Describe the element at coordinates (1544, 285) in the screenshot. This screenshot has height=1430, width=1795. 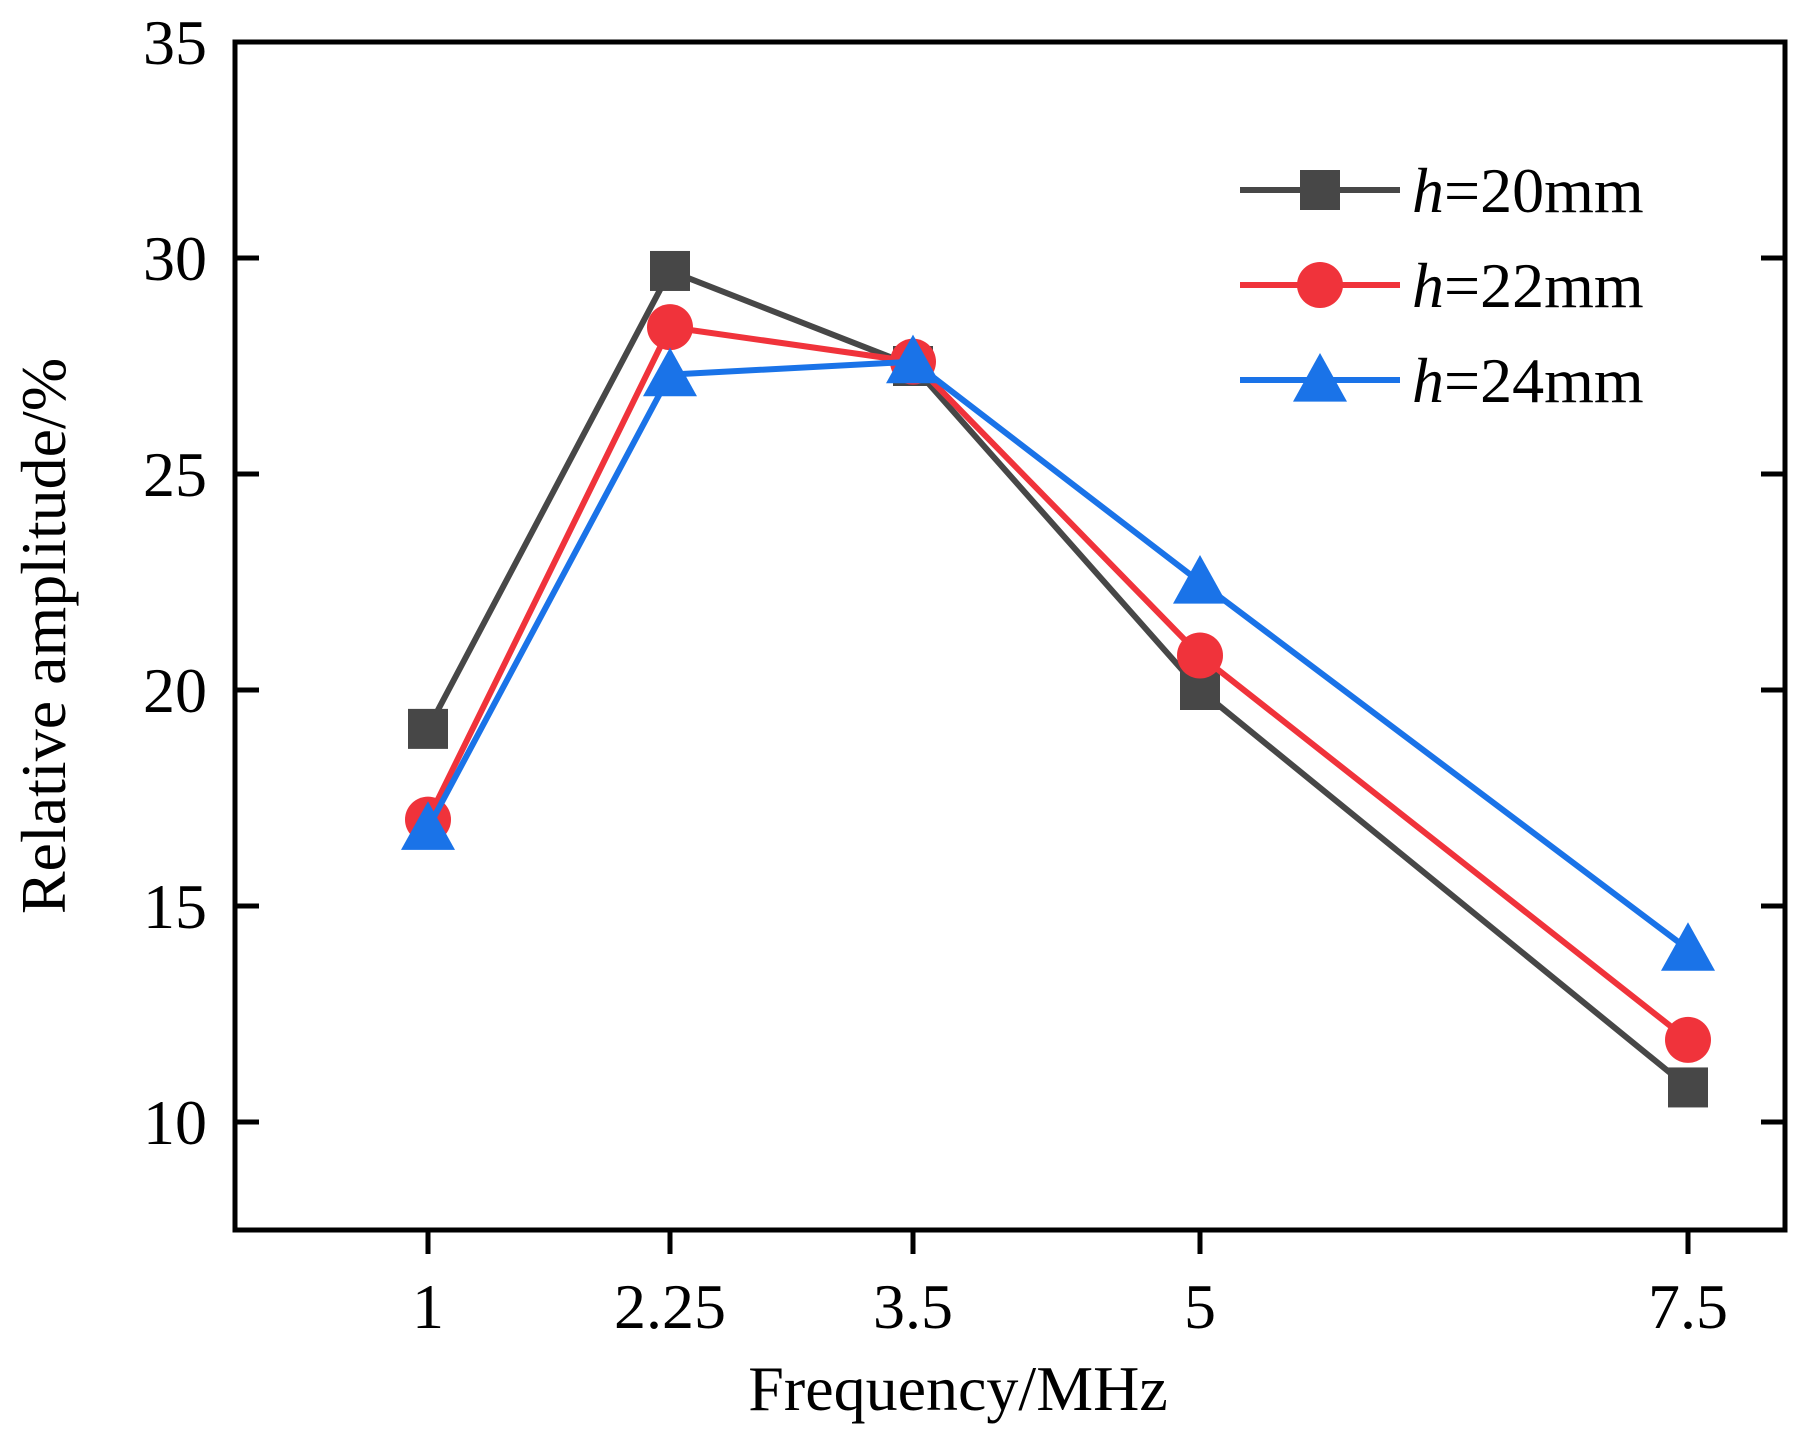
I see `legend-label-suffix: =22mm` at that location.